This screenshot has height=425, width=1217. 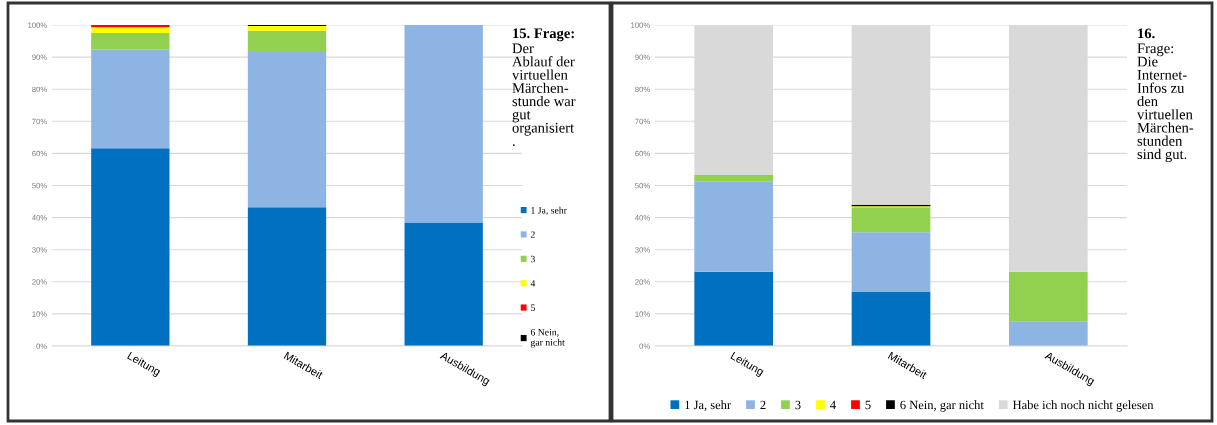 What do you see at coordinates (1165, 95) in the screenshot?
I see `chart-title: 16. Frage: Die Internet- Infos zu den virtuellen Märchen- stunden sind gut.` at bounding box center [1165, 95].